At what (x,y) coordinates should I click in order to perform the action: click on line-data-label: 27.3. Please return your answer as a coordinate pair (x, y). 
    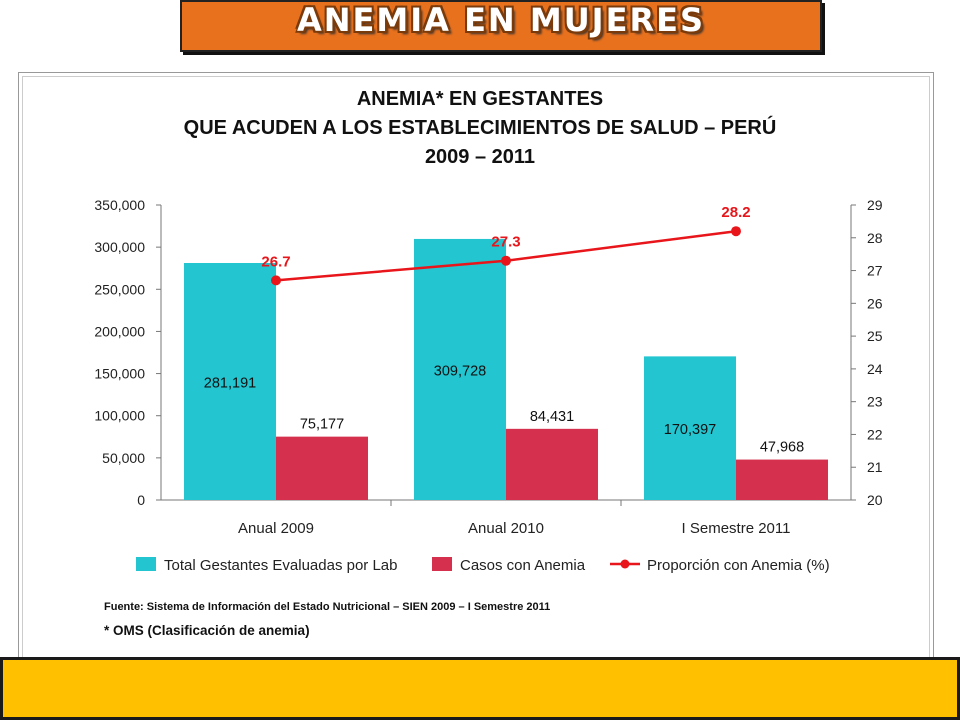
    Looking at the image, I should click on (505, 242).